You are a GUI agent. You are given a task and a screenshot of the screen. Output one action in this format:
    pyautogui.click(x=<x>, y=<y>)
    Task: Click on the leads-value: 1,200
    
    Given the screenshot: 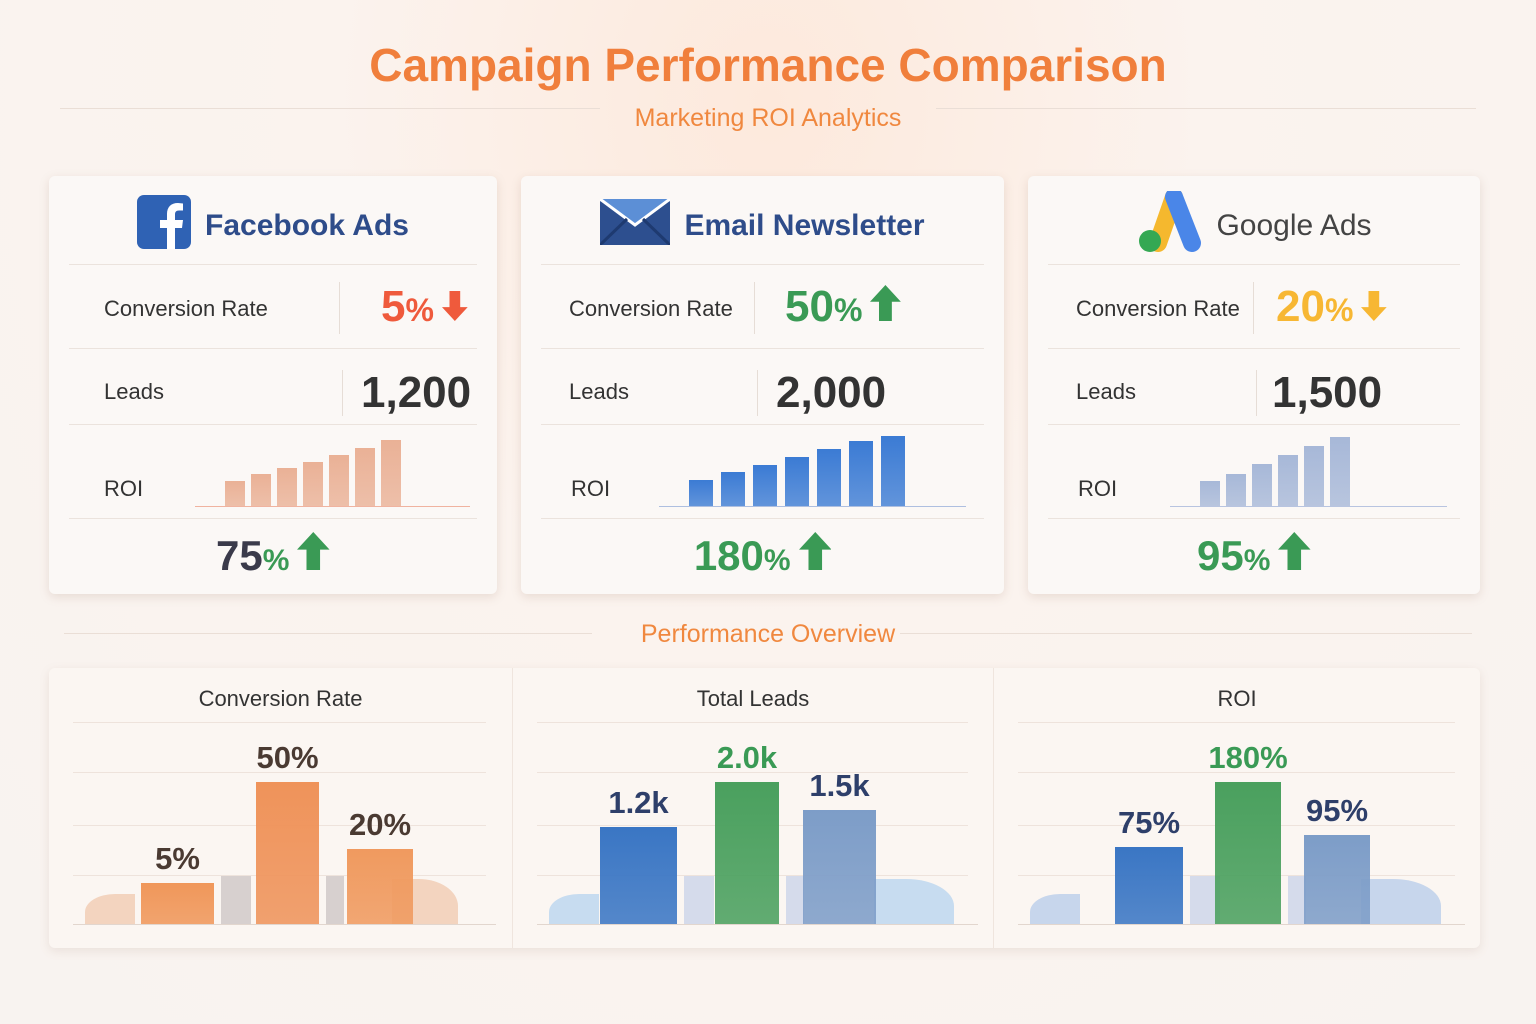 What is the action you would take?
    pyautogui.click(x=416, y=392)
    